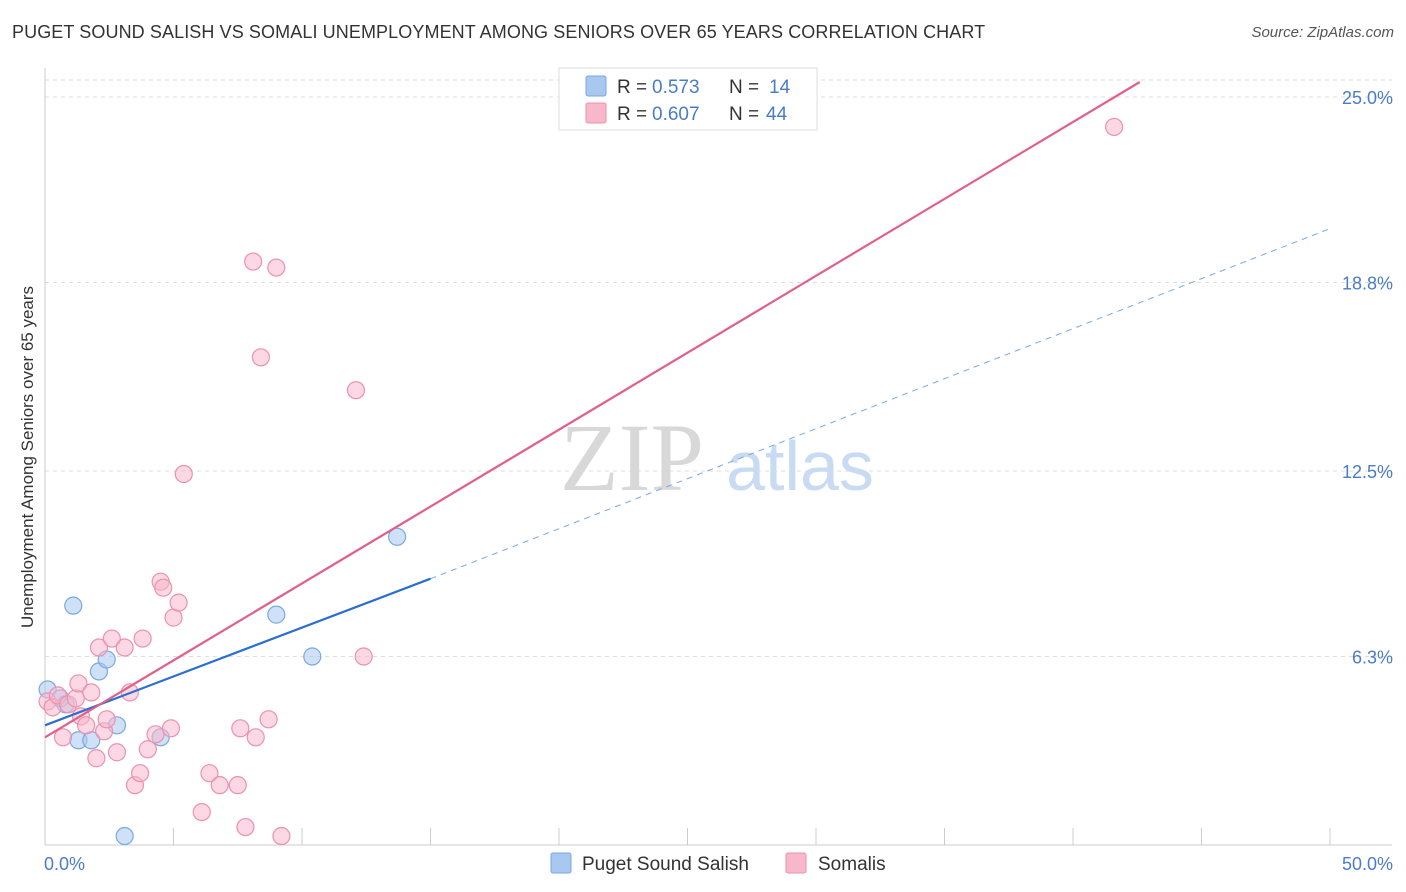  What do you see at coordinates (688, 99) in the screenshot?
I see `correlation-legend: R = 0.573 N = 14 R = 0.607 N = 44` at bounding box center [688, 99].